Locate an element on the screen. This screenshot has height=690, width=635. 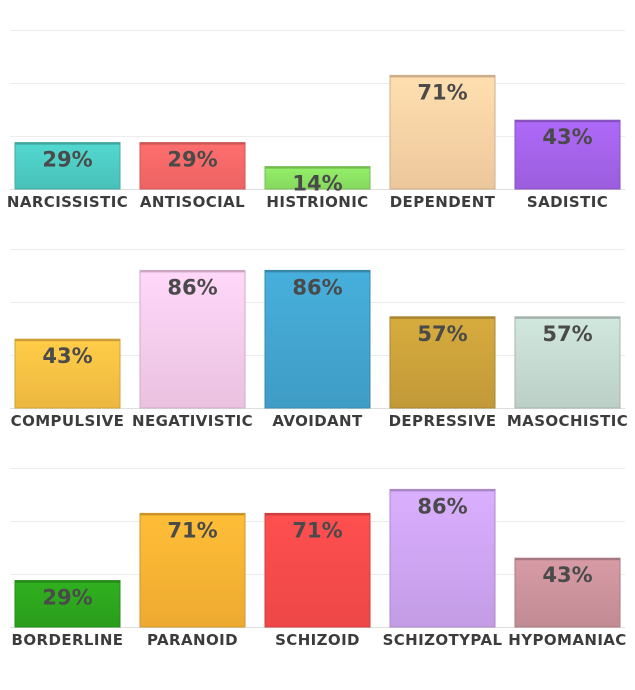
bar-masochistic is located at coordinates (567, 362).